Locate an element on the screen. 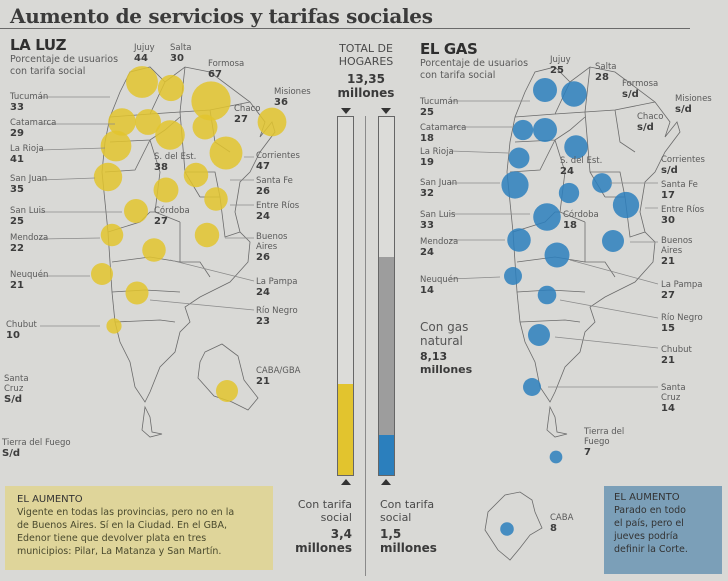 Image resolution: width=728 pixels, height=581 pixels. gas-province-label: CABA 8 is located at coordinates (561, 524).